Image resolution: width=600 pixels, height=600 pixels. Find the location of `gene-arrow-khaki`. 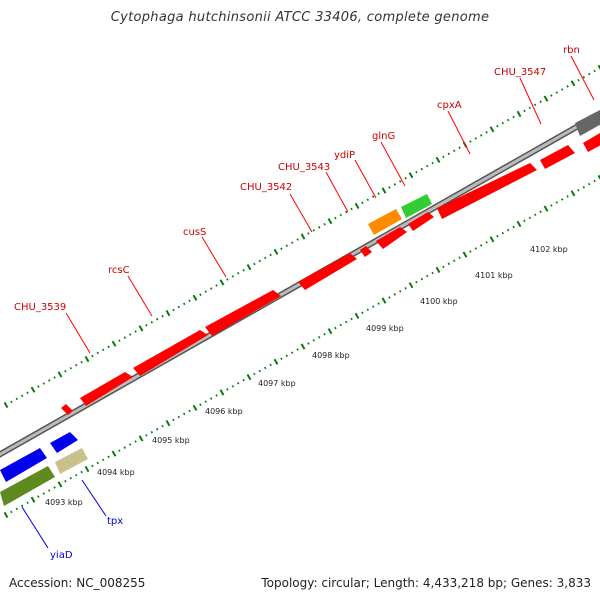

gene-arrow-khaki is located at coordinates (71, 461).